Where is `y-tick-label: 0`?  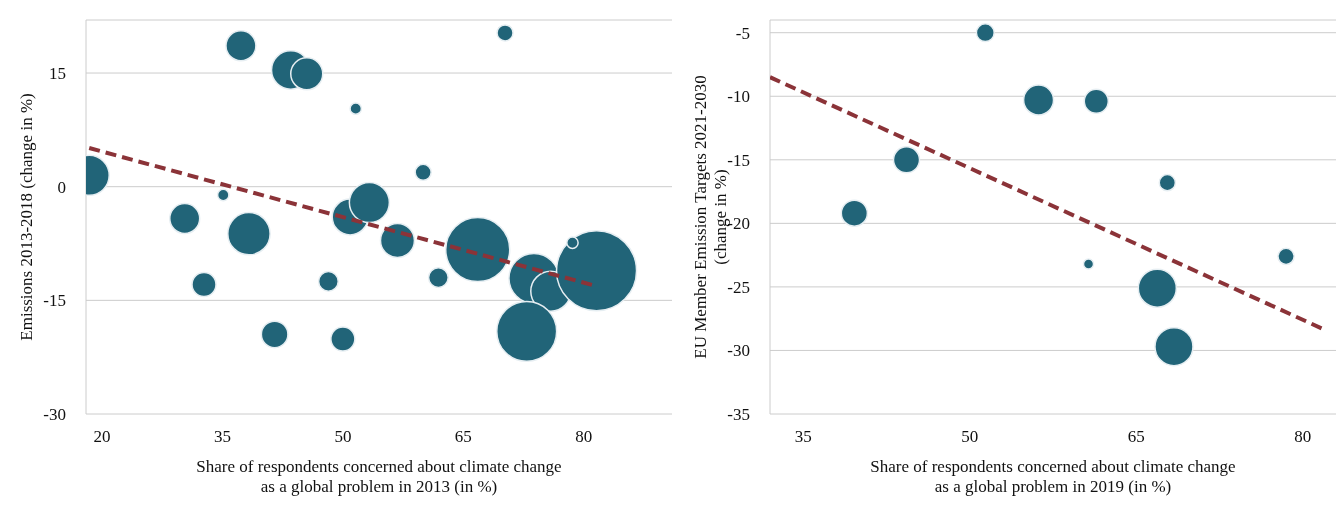 y-tick-label: 0 is located at coordinates (61, 187).